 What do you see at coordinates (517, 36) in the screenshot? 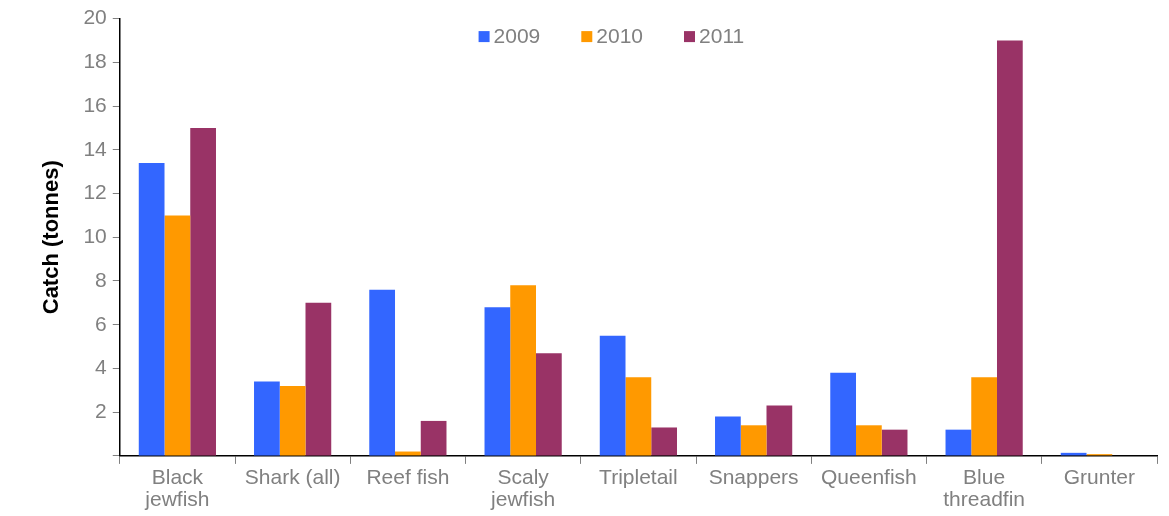
I see `legend-label: 2009` at bounding box center [517, 36].